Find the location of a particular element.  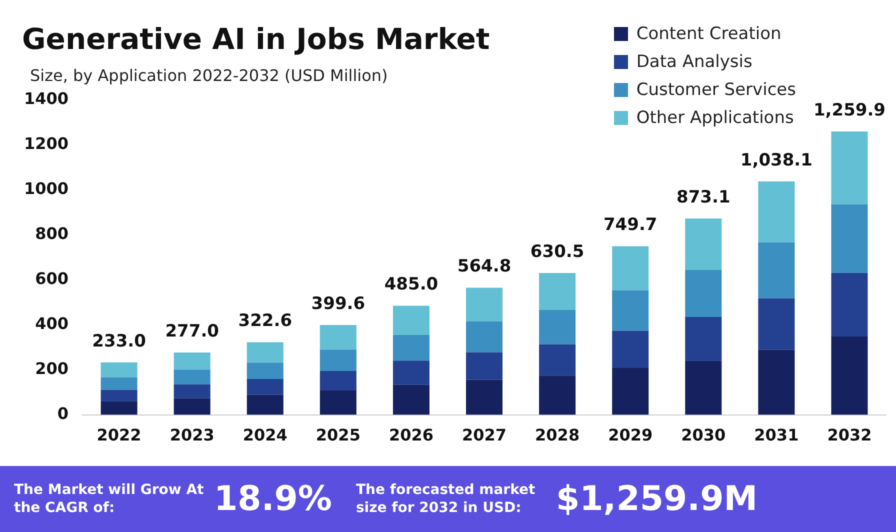

y-tick-label: 400 is located at coordinates (52, 324).